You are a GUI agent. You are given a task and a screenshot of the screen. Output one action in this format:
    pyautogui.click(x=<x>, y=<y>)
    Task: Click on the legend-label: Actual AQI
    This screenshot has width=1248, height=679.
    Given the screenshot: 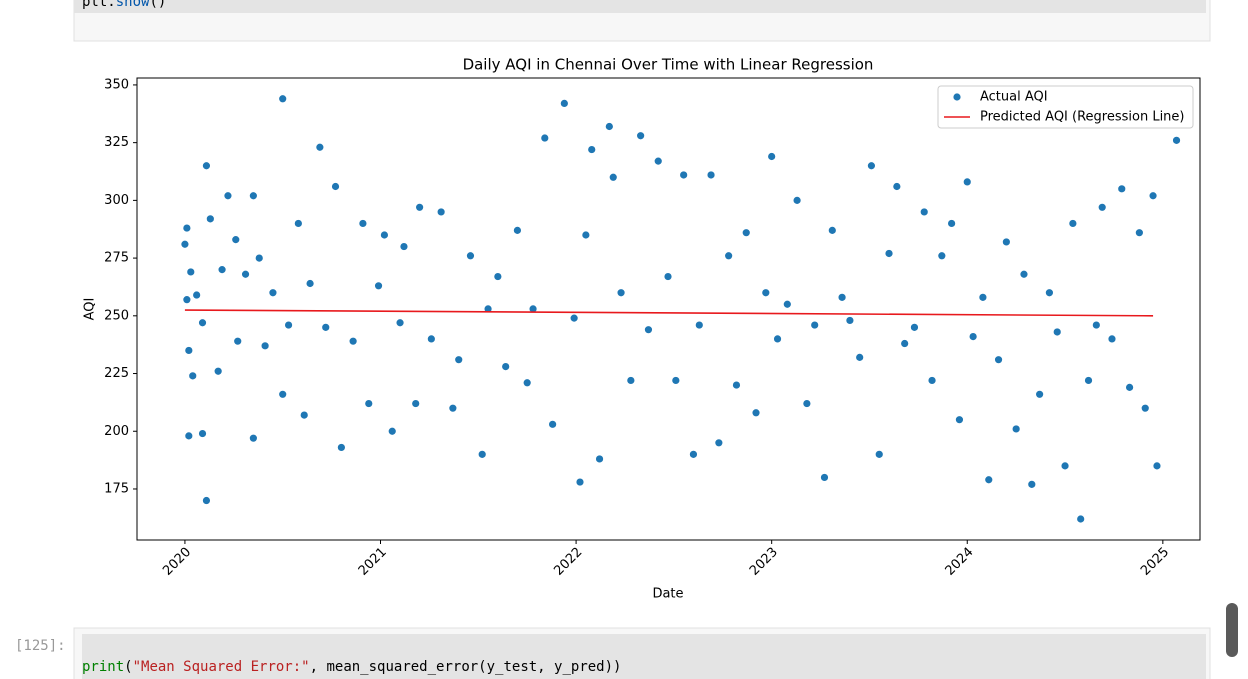 What is the action you would take?
    pyautogui.click(x=1014, y=97)
    